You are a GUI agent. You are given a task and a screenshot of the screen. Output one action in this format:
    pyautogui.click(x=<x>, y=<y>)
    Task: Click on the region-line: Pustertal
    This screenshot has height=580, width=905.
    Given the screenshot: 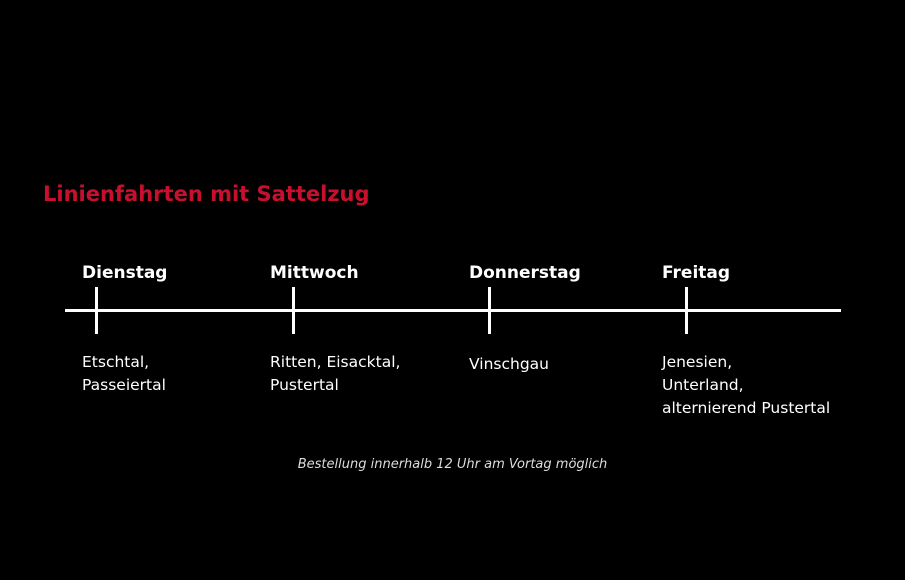 What is the action you would take?
    pyautogui.click(x=304, y=385)
    